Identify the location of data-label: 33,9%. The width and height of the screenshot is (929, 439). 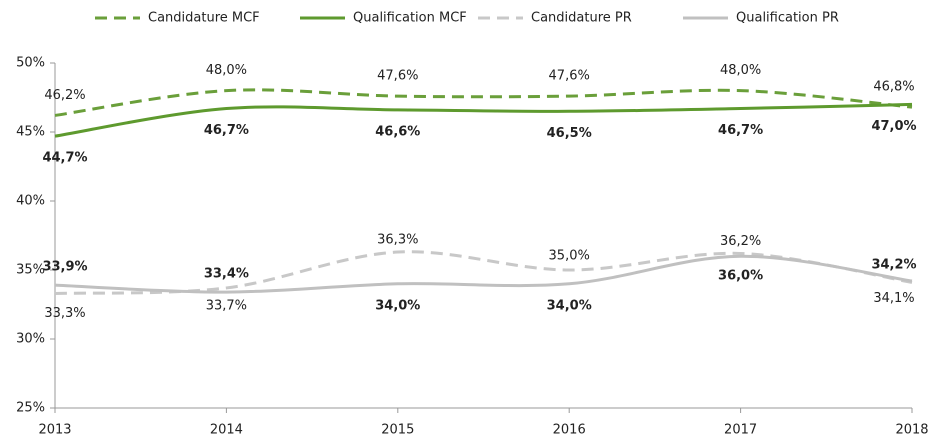
(64, 267).